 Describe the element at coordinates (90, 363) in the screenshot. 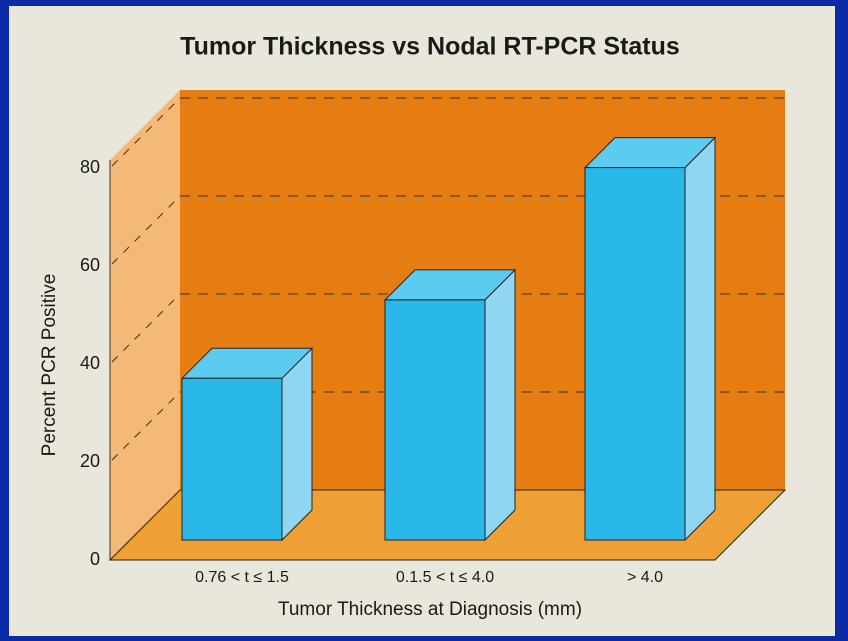

I see `y-tick-label: 40` at that location.